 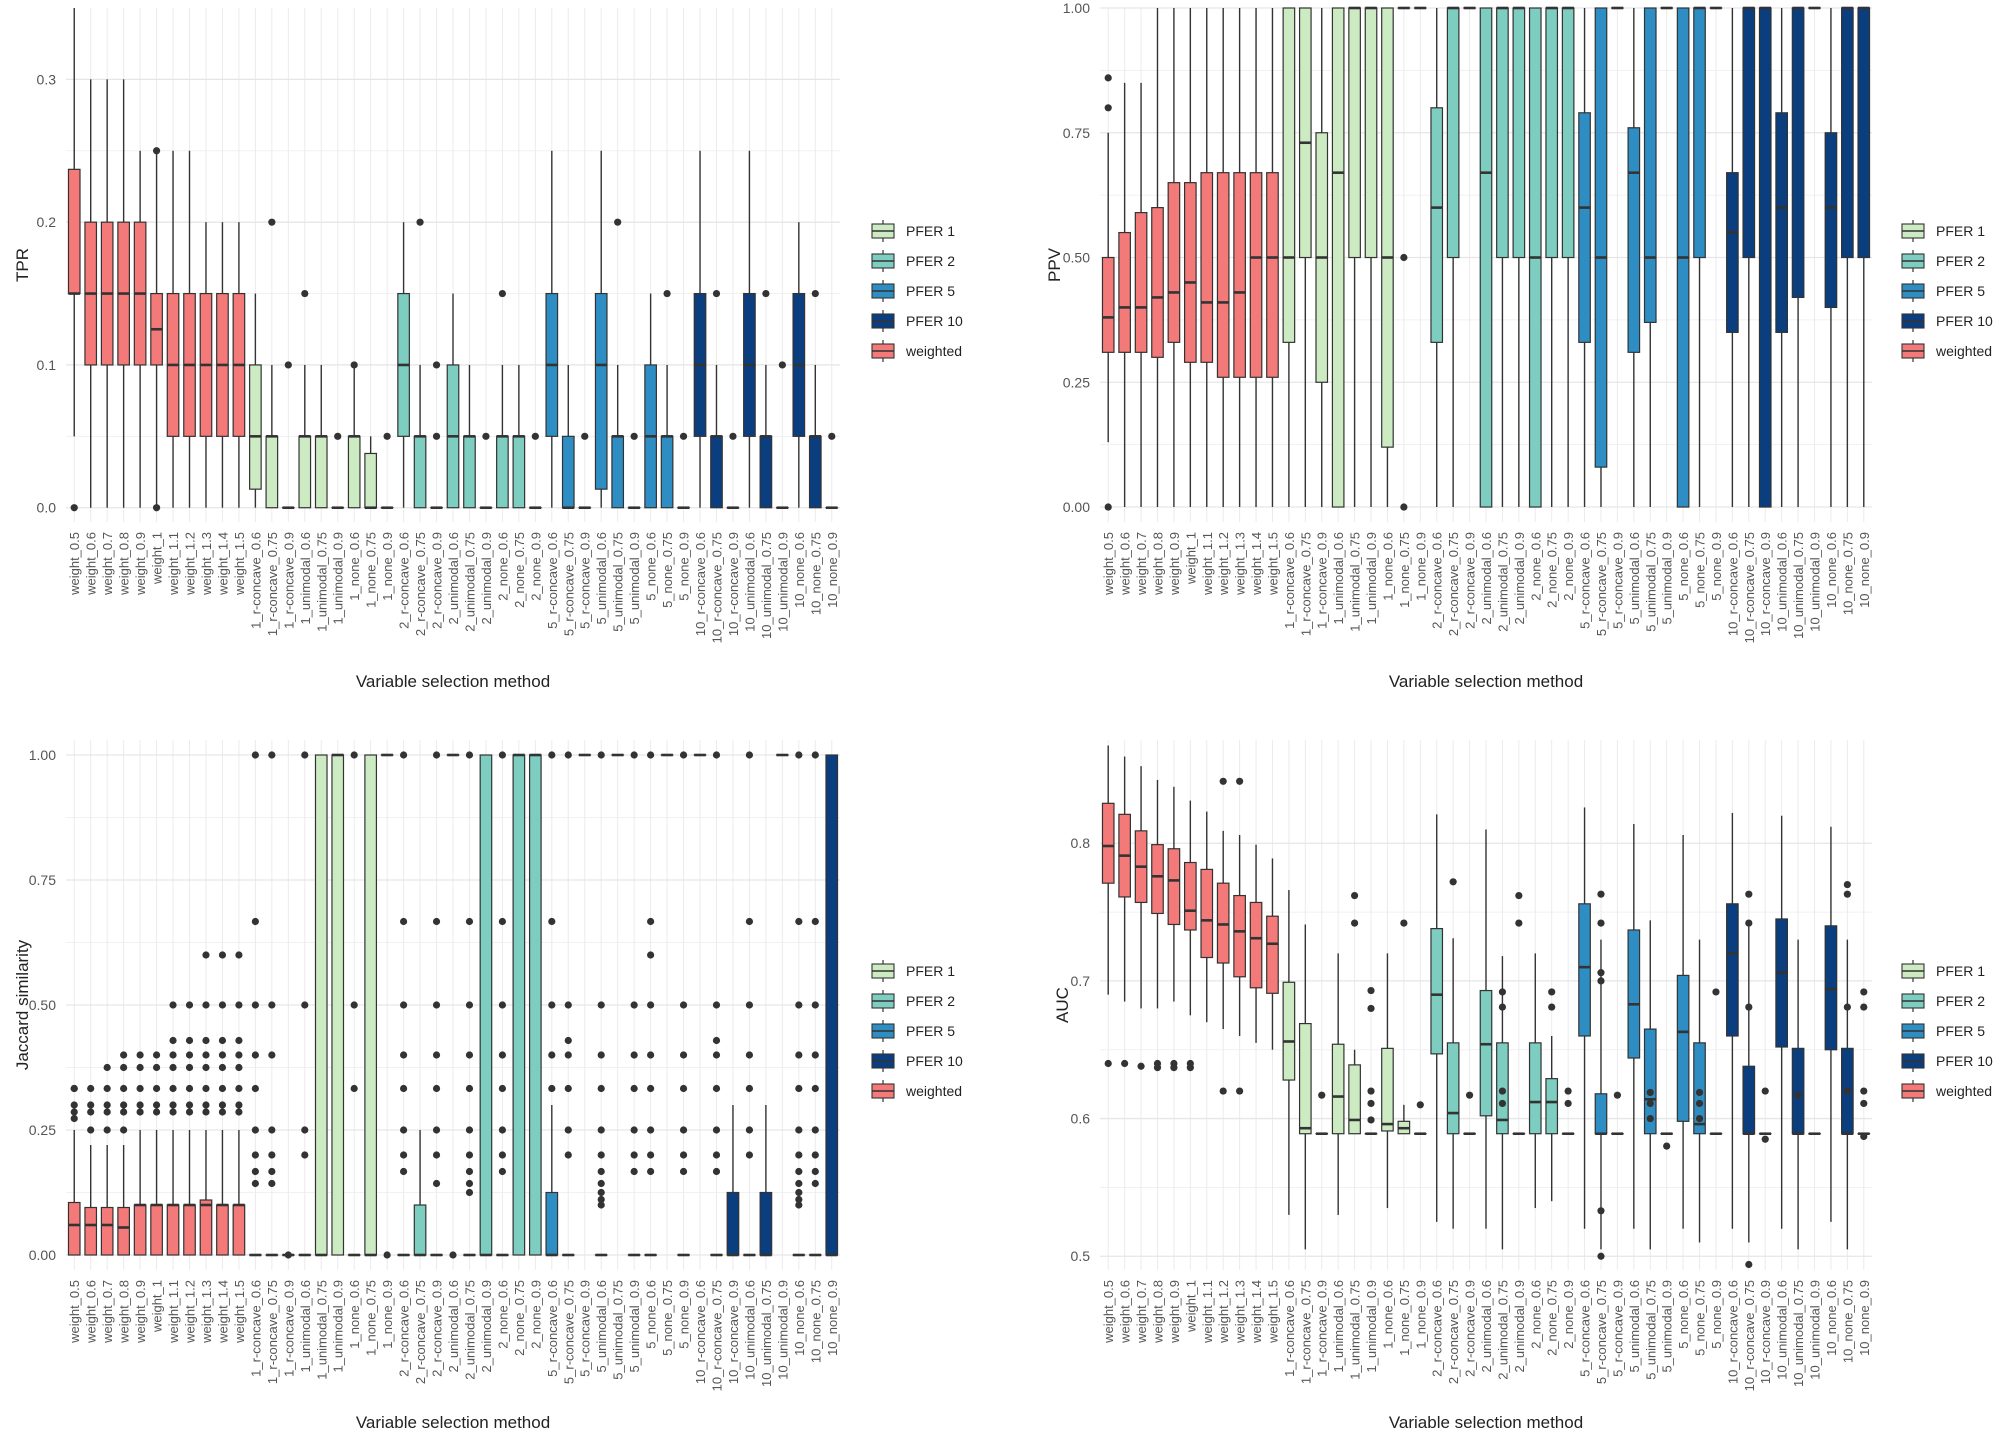 What do you see at coordinates (189, 1128) in the screenshot?
I see `box-weight_1.2` at bounding box center [189, 1128].